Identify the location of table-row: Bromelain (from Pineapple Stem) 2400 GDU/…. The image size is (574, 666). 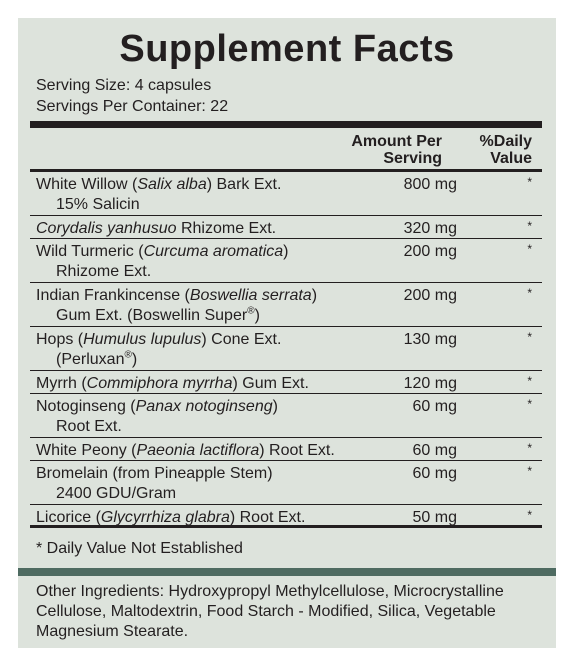
(286, 483).